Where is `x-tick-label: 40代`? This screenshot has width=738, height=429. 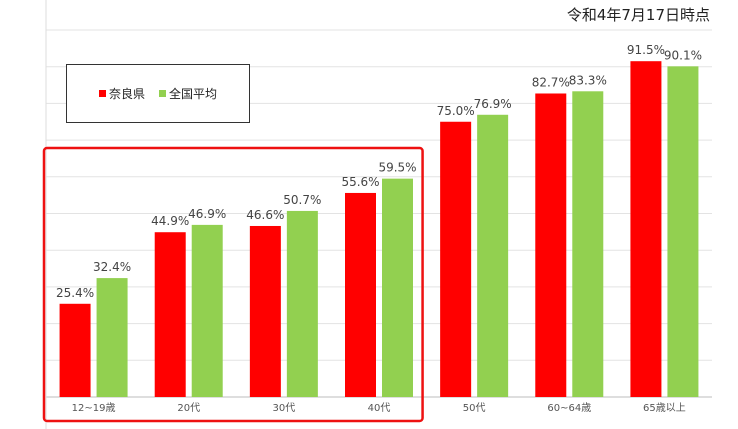
x-tick-label: 40代 is located at coordinates (379, 408).